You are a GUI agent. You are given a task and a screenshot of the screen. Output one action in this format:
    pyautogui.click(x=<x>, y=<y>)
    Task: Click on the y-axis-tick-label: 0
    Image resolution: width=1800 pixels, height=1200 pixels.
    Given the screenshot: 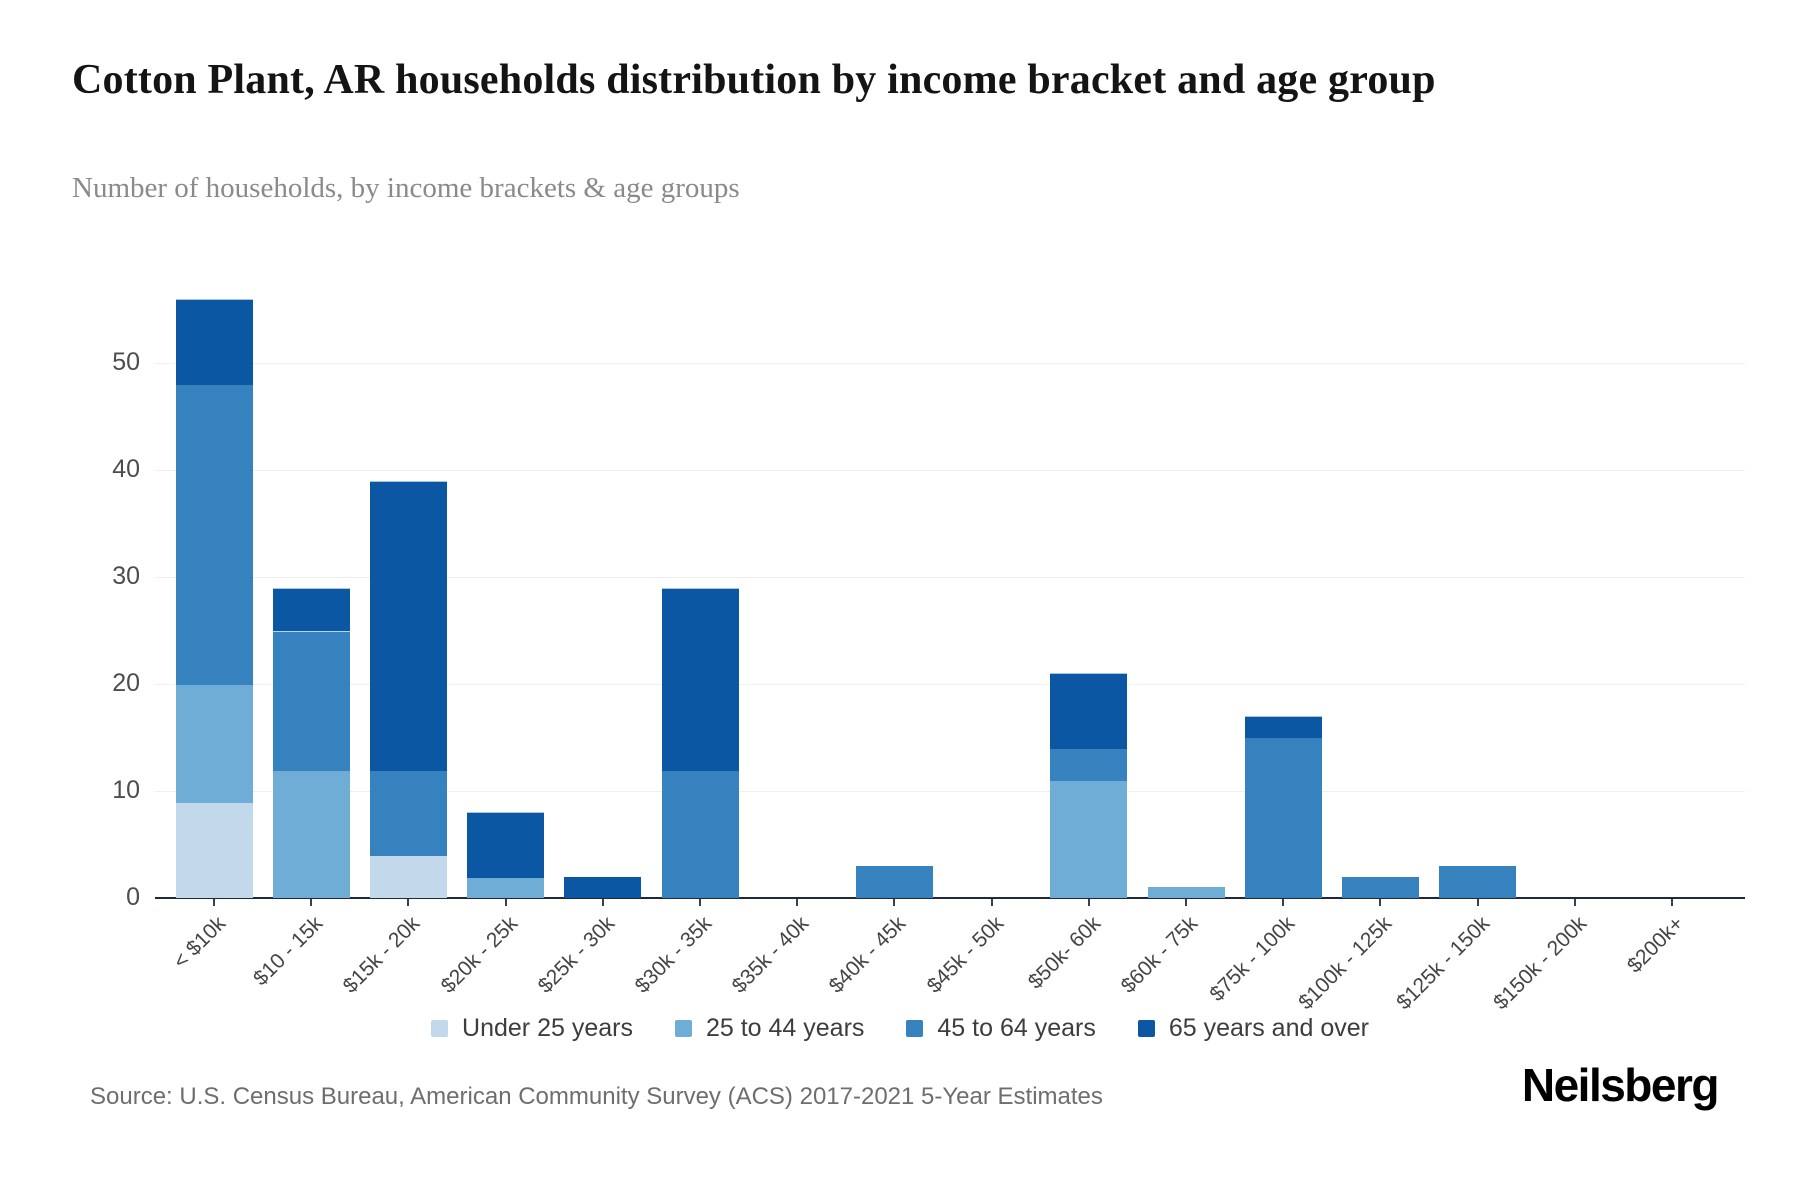 What is the action you would take?
    pyautogui.click(x=133, y=897)
    